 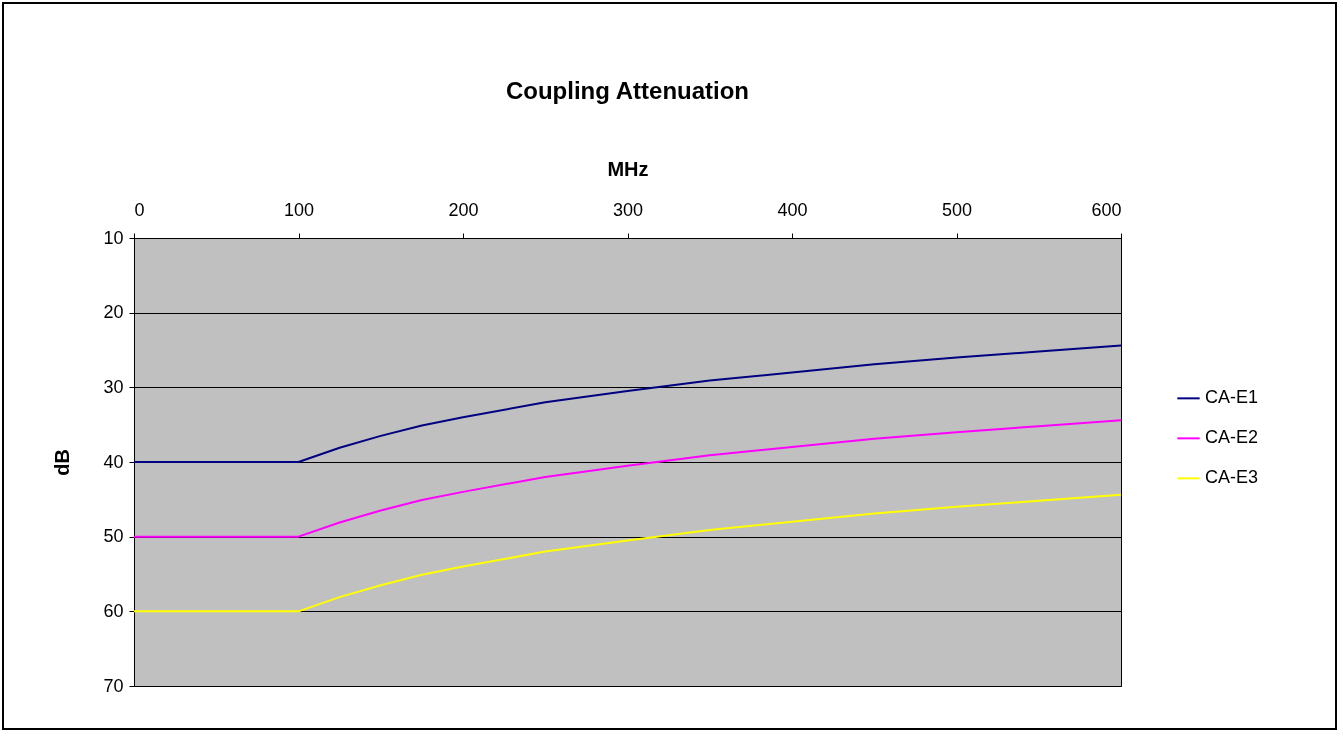 What do you see at coordinates (62, 462) in the screenshot?
I see `y-axis-title: dB` at bounding box center [62, 462].